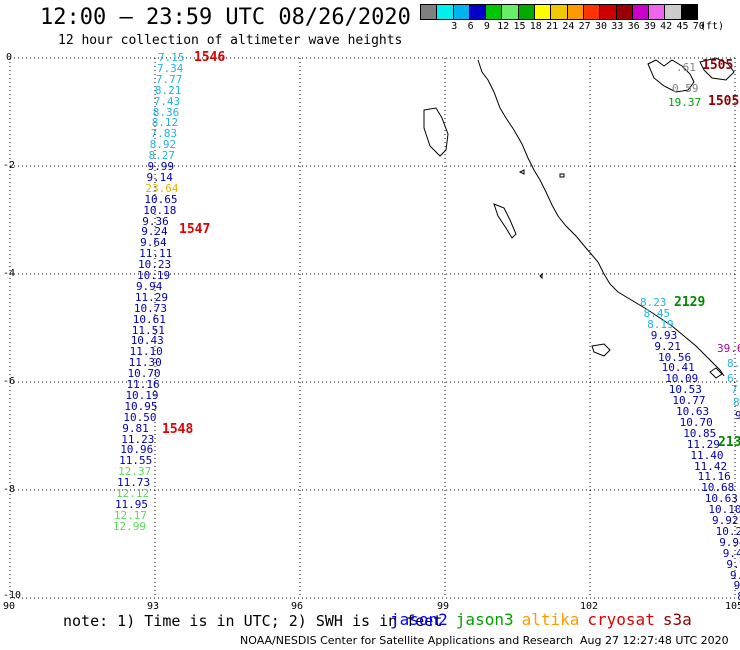  What do you see at coordinates (134, 483) in the screenshot?
I see `wave-height-value: 11.73` at bounding box center [134, 483].